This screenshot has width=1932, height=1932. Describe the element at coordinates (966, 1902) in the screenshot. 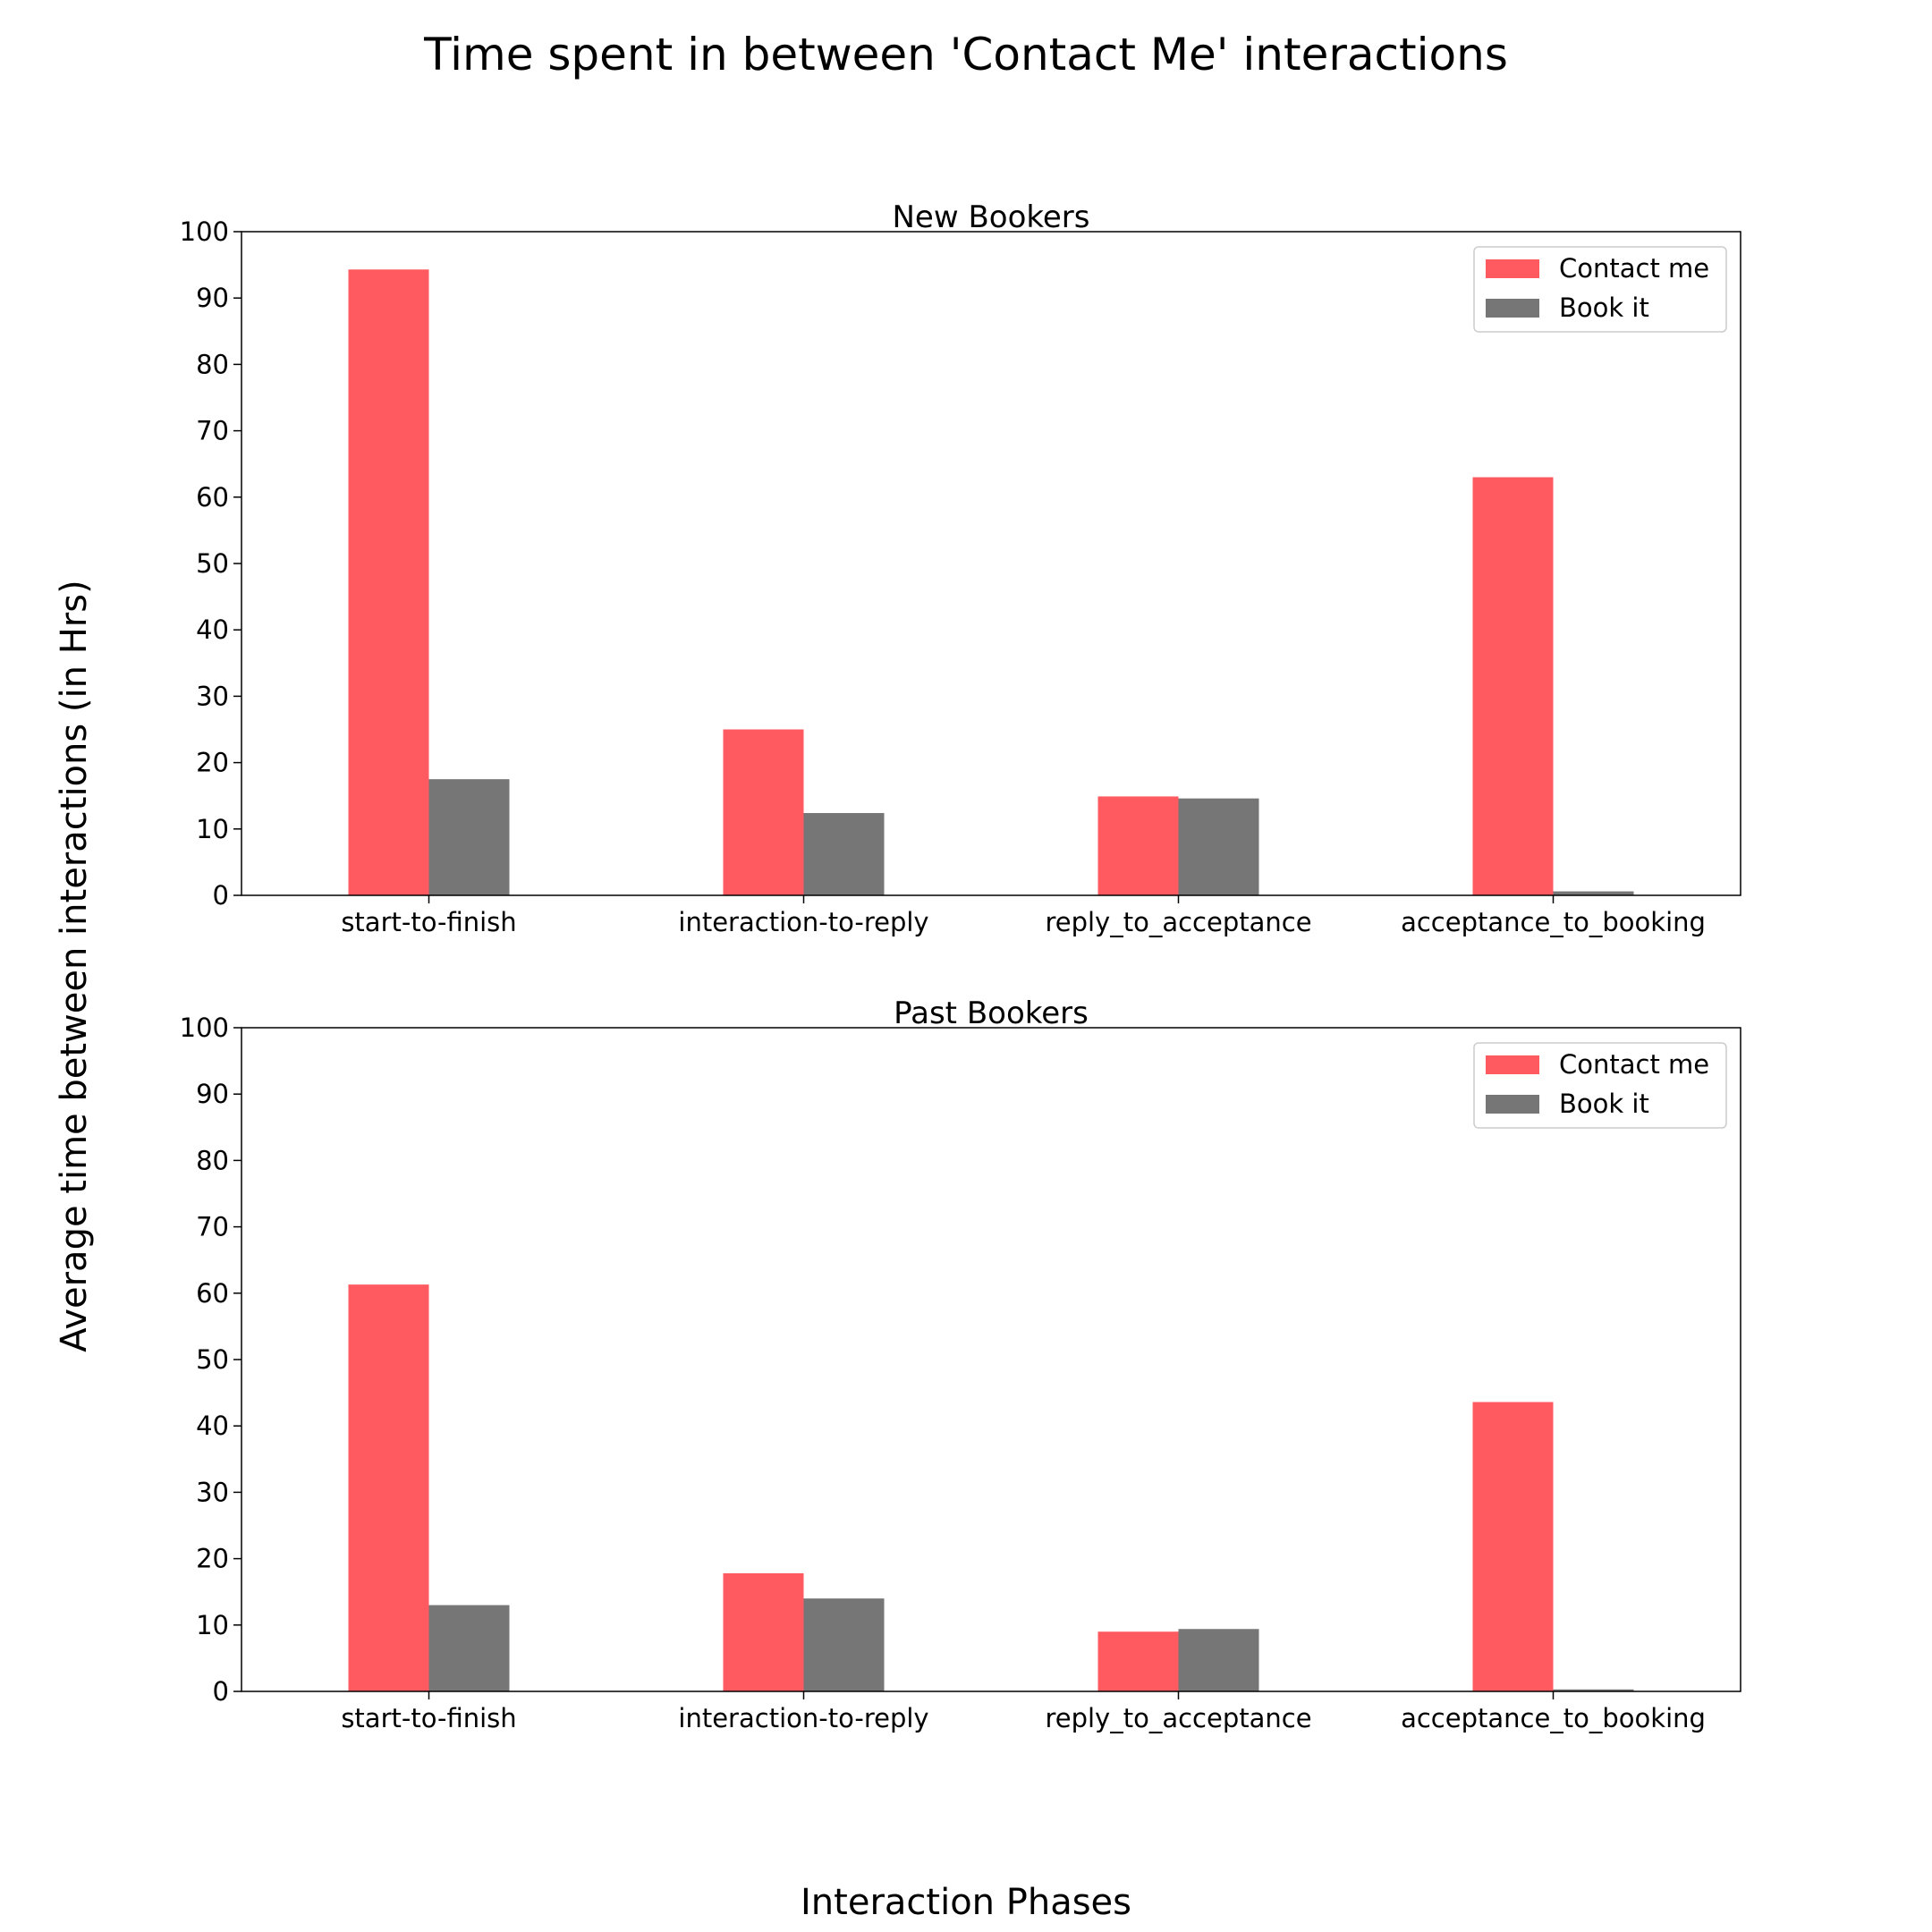

I see `x-axis-label: Interaction Phases` at that location.